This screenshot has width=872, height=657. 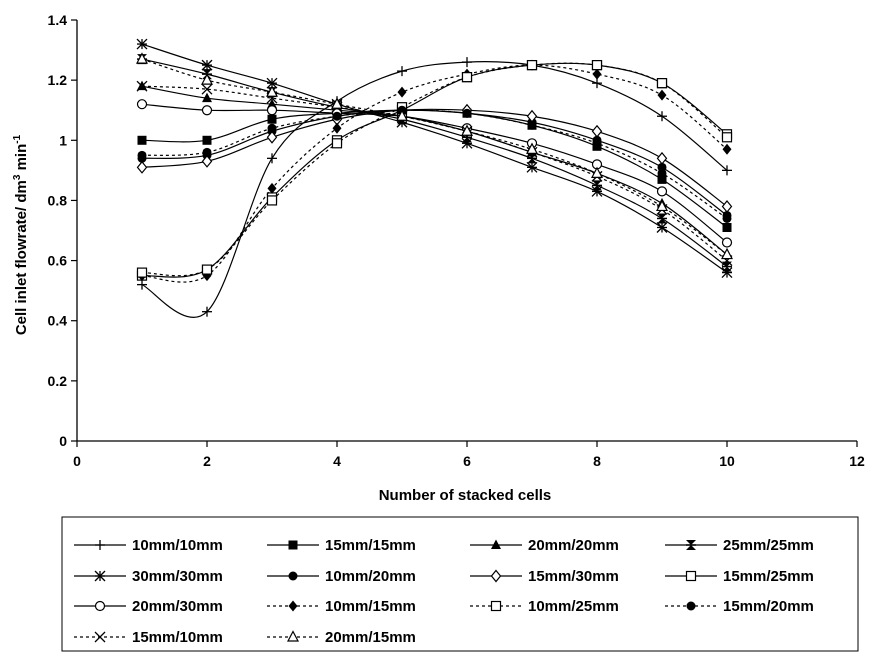 I want to click on x-tick-label: 10, so click(x=727, y=461).